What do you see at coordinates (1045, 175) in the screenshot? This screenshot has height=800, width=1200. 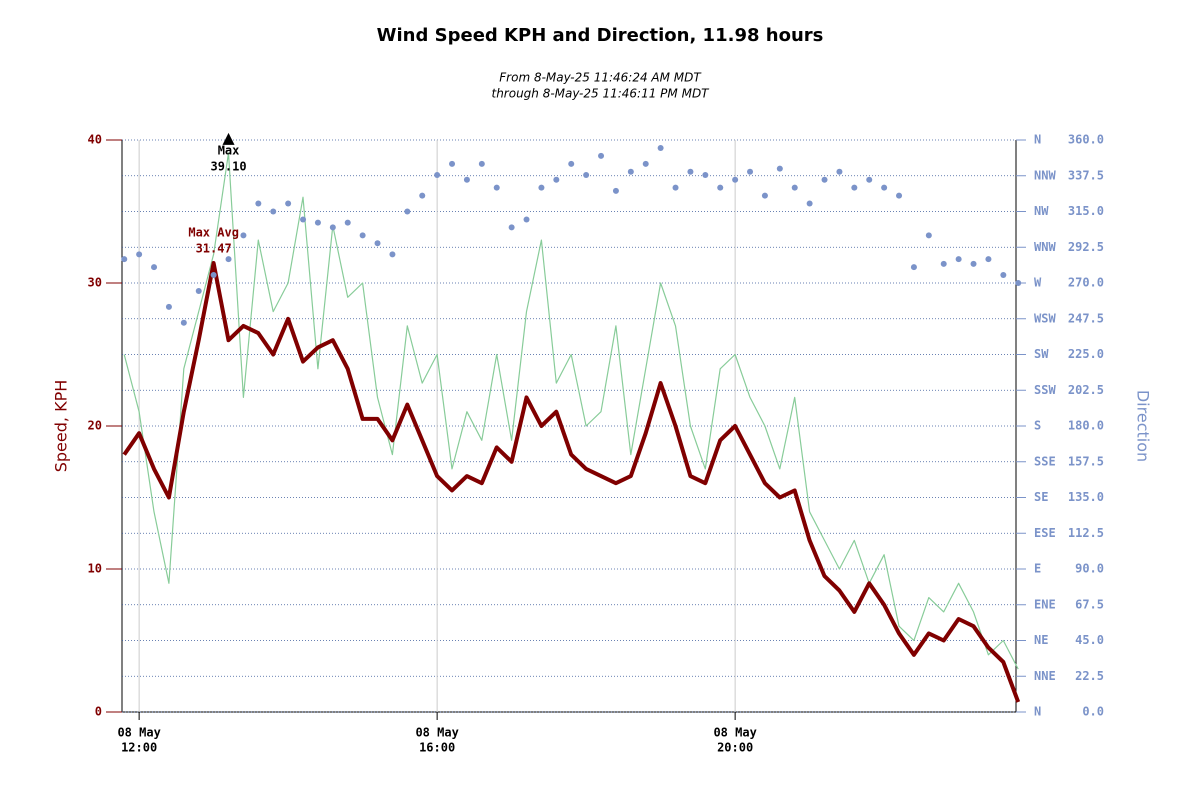 I see `y2-compass-label: NNW` at bounding box center [1045, 175].